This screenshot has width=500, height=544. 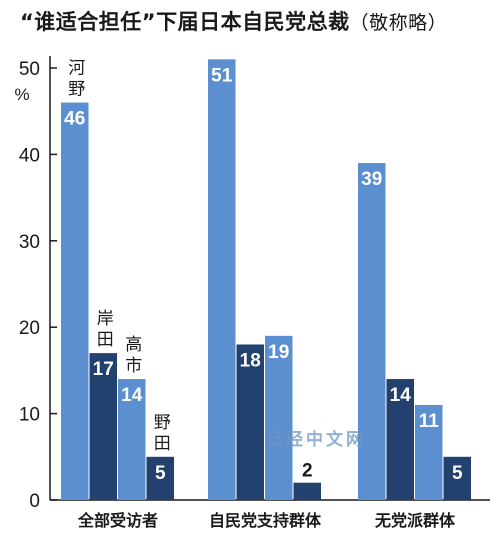 What do you see at coordinates (316, 439) in the screenshot?
I see `watermark: 日经中文网` at bounding box center [316, 439].